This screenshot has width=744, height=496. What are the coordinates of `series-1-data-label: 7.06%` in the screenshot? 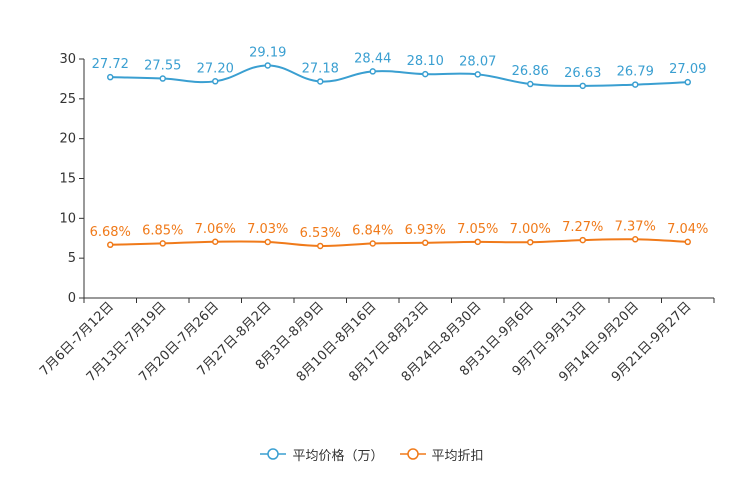 It's located at (215, 229).